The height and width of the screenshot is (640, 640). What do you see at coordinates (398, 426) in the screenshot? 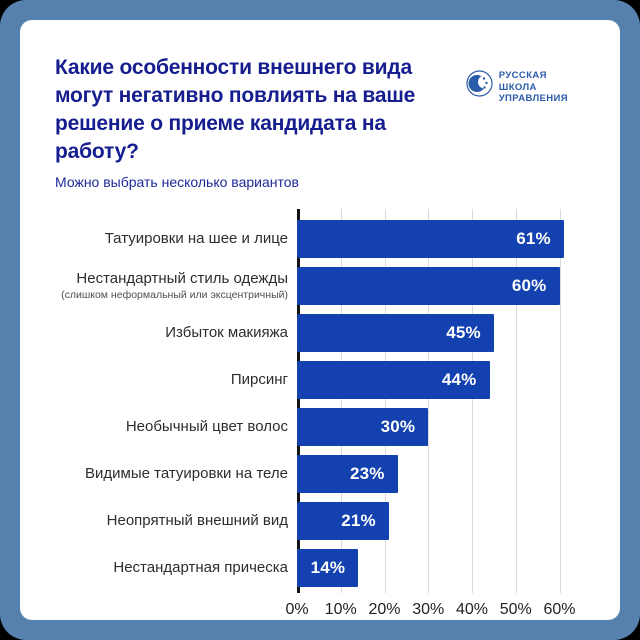
I see `bar-value-label: 30%` at bounding box center [398, 426].